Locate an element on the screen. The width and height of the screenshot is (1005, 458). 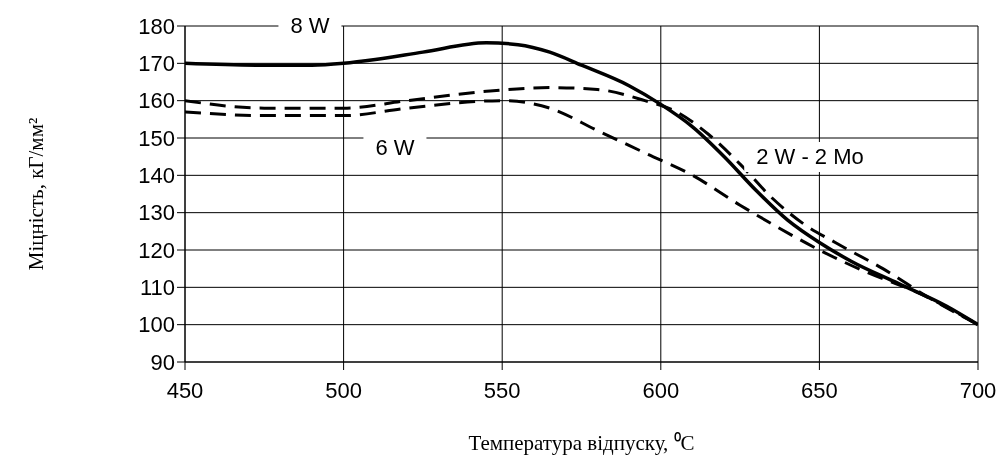
series-label: 6 W is located at coordinates (395, 148).